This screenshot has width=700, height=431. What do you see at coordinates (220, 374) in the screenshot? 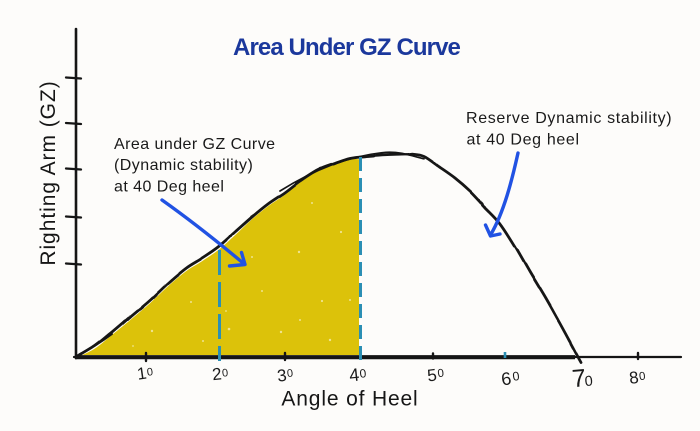
I see `svg-text: 20` at bounding box center [220, 374].